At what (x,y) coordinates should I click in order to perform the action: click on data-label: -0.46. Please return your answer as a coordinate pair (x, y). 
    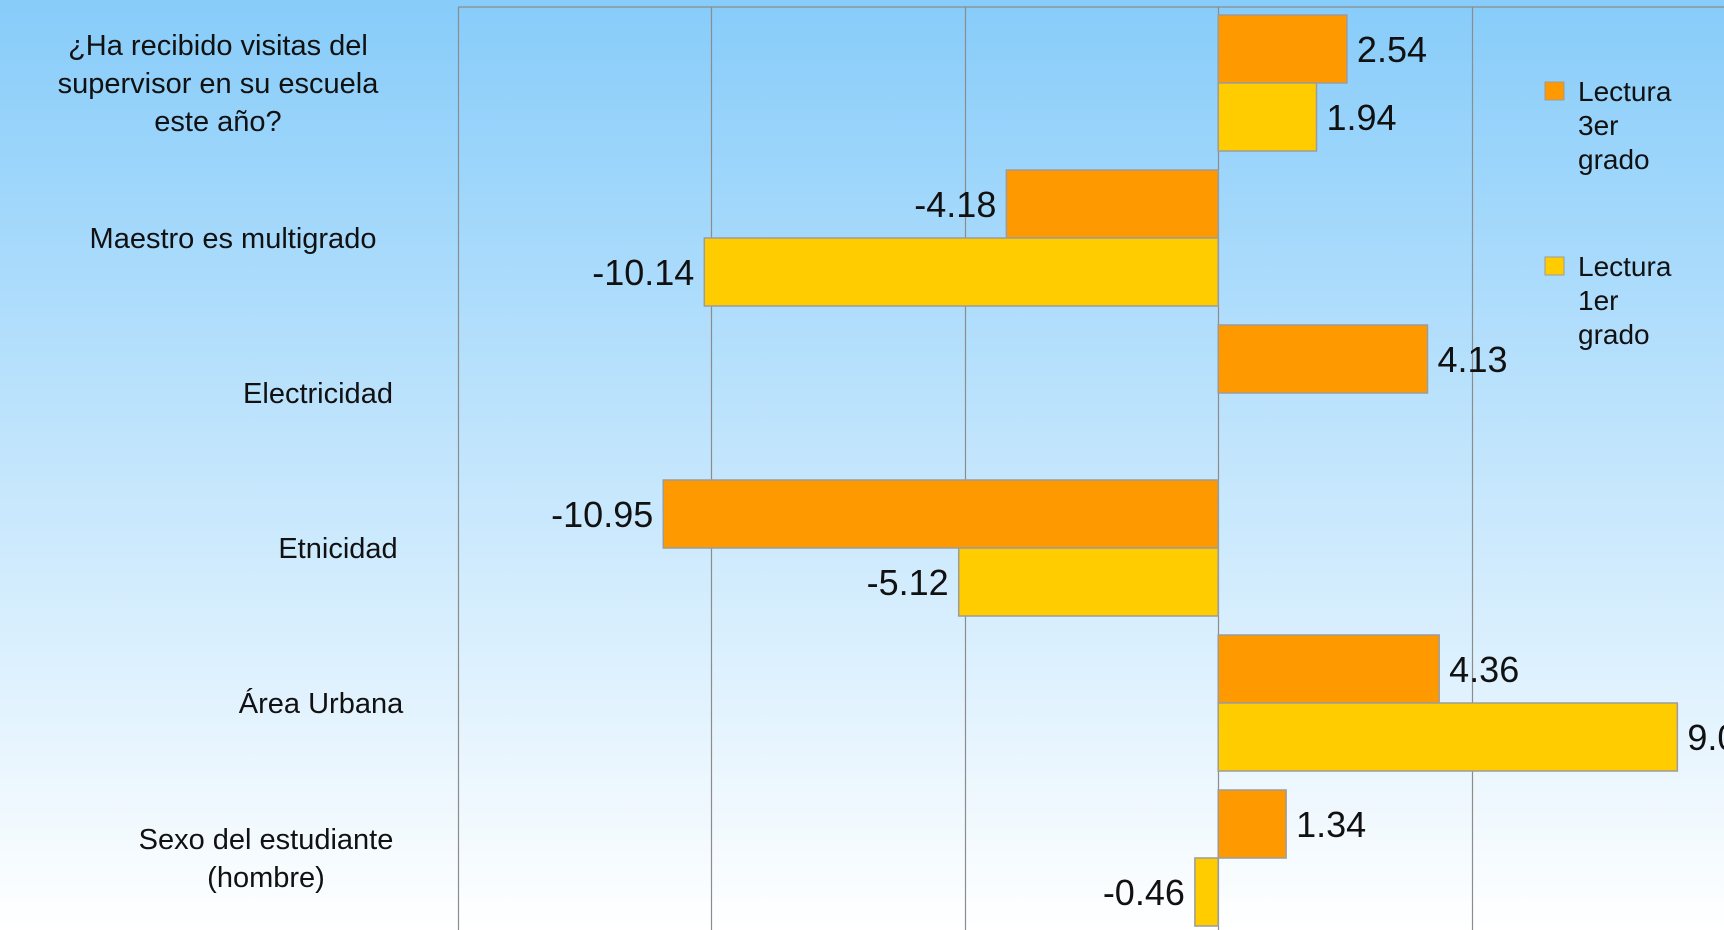
    Looking at the image, I should click on (1144, 892).